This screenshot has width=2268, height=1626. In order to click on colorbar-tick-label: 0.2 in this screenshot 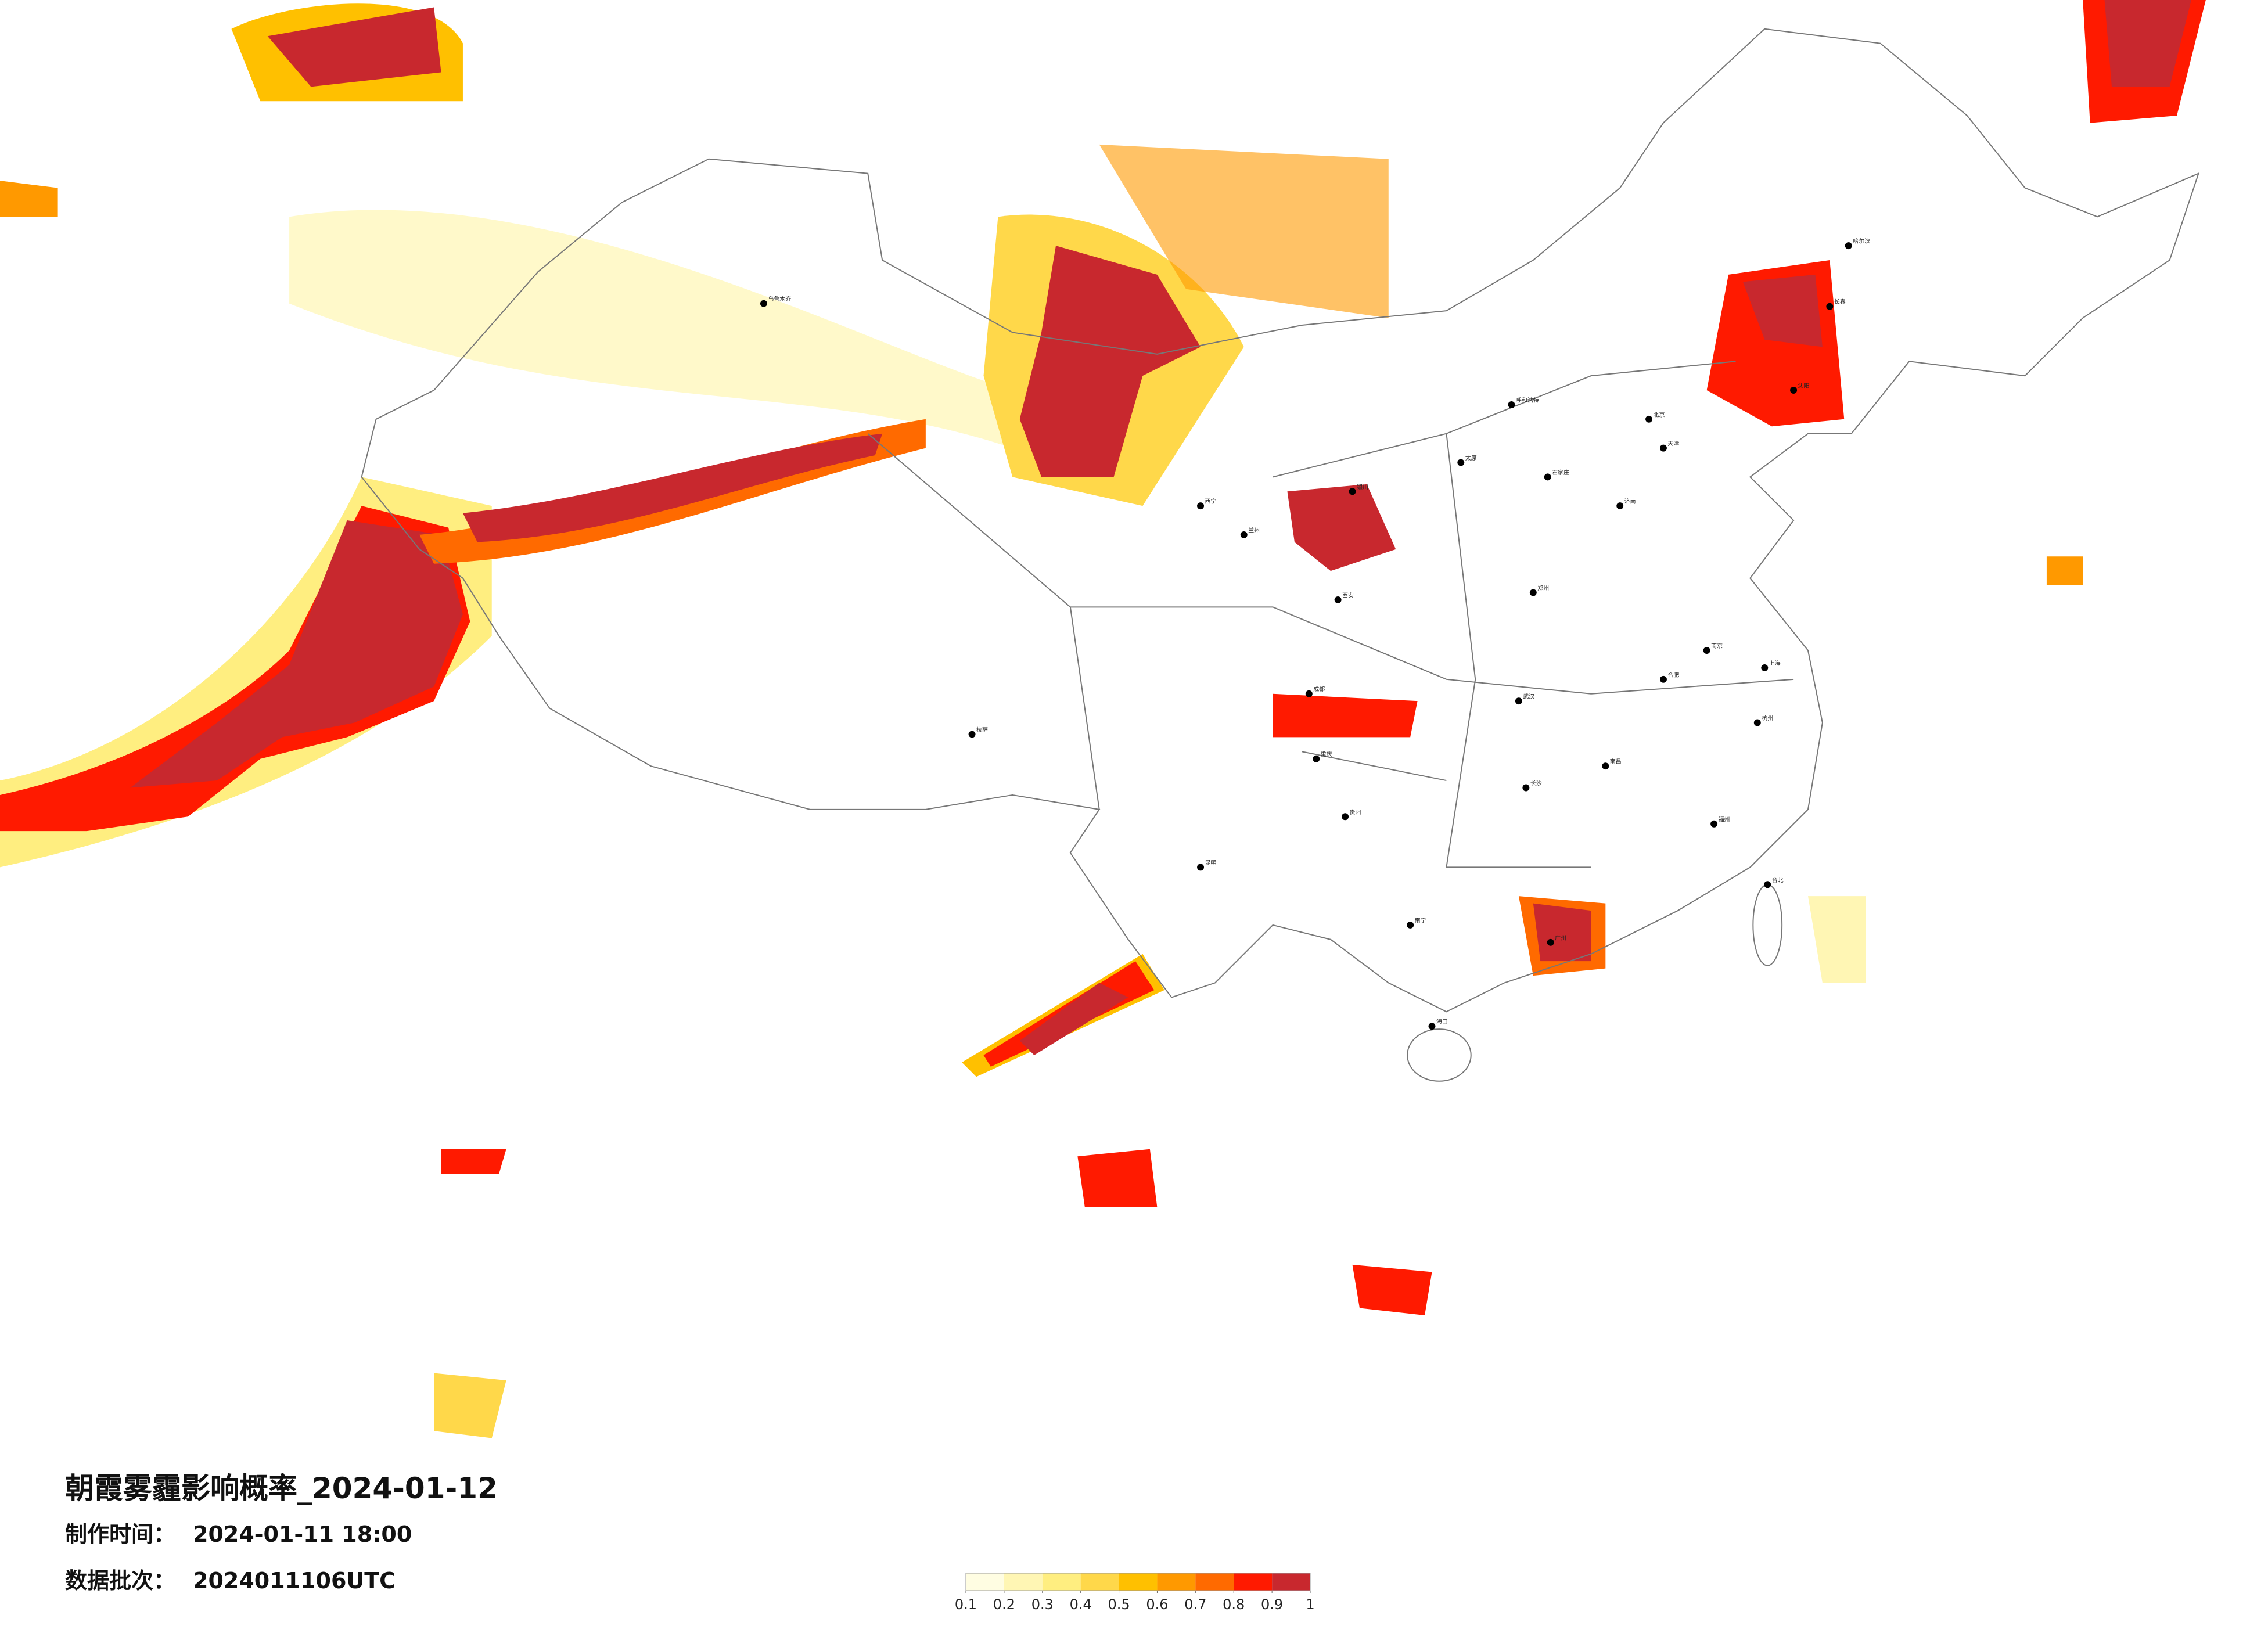, I will do `click(1004, 1604)`.